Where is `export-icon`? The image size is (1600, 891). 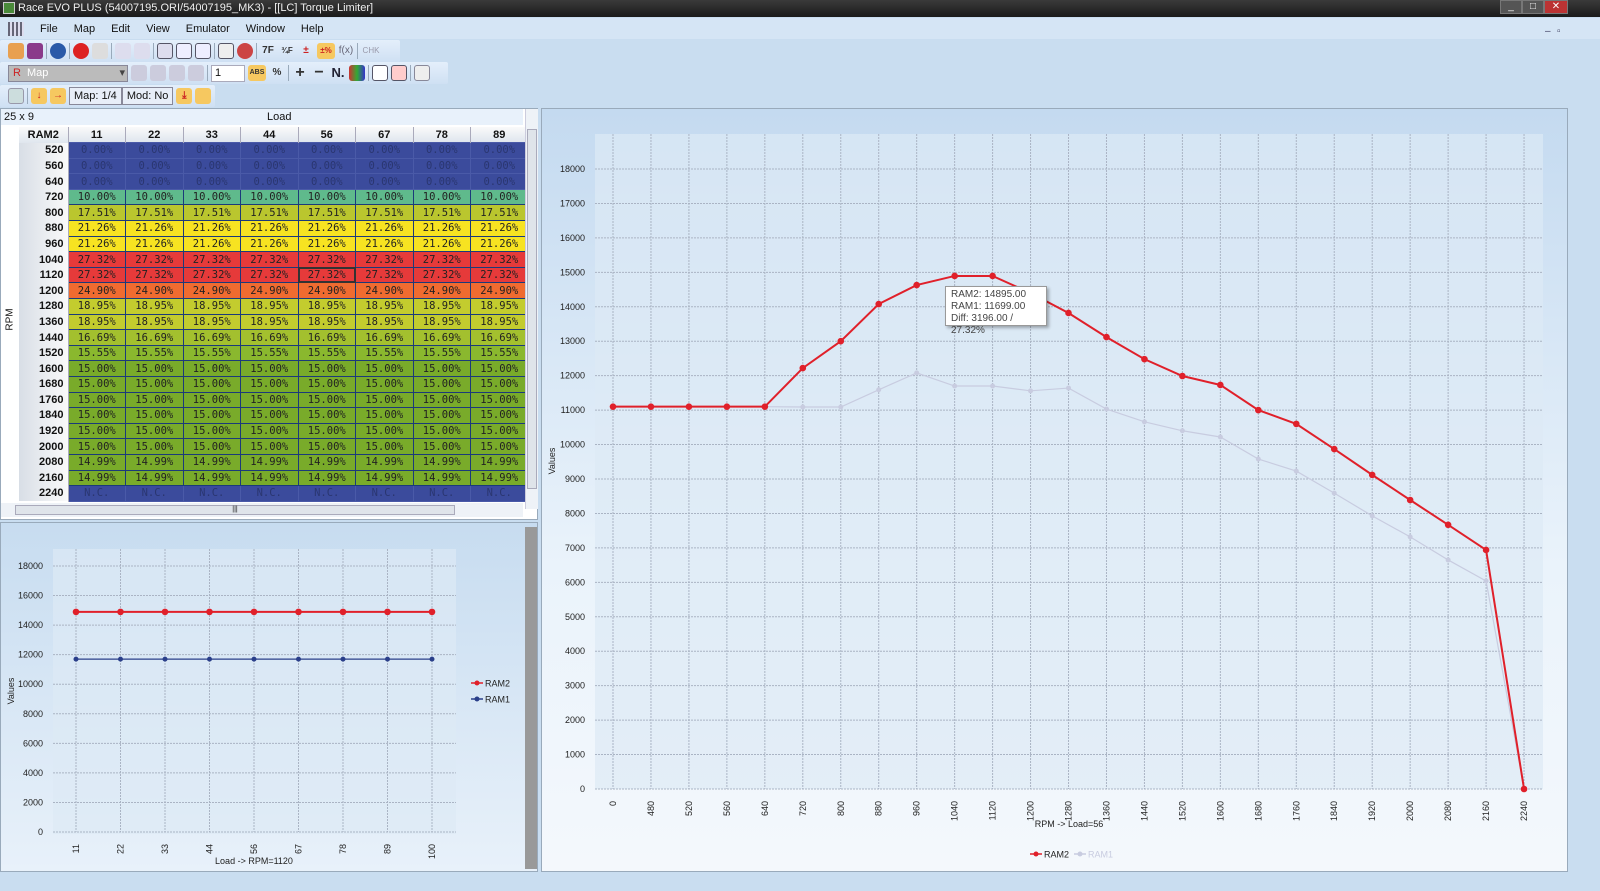
export-icon is located at coordinates (422, 73).